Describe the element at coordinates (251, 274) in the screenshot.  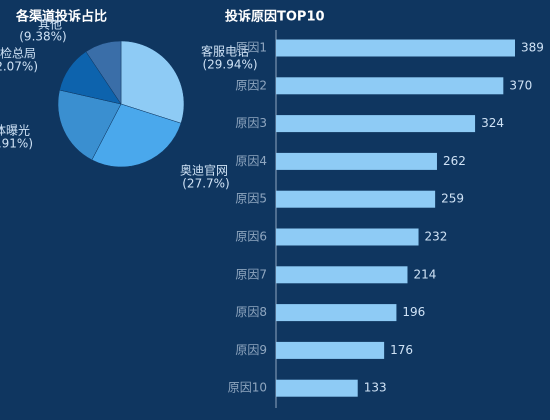
I see `y-tick-label: 原因7` at that location.